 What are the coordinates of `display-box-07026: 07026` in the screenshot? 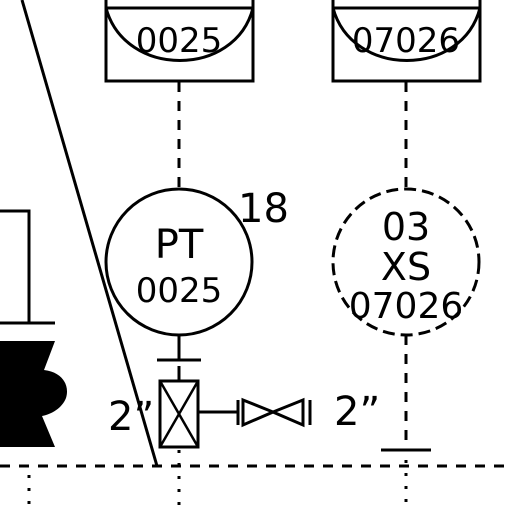 It's located at (406, 41).